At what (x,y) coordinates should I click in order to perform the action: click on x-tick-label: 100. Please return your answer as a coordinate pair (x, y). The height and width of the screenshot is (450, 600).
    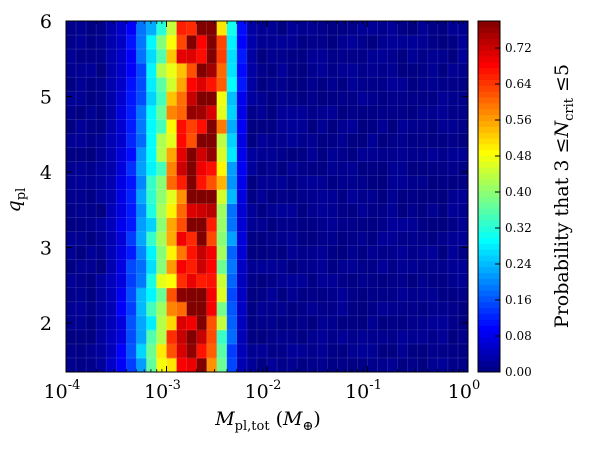
    Looking at the image, I should click on (464, 390).